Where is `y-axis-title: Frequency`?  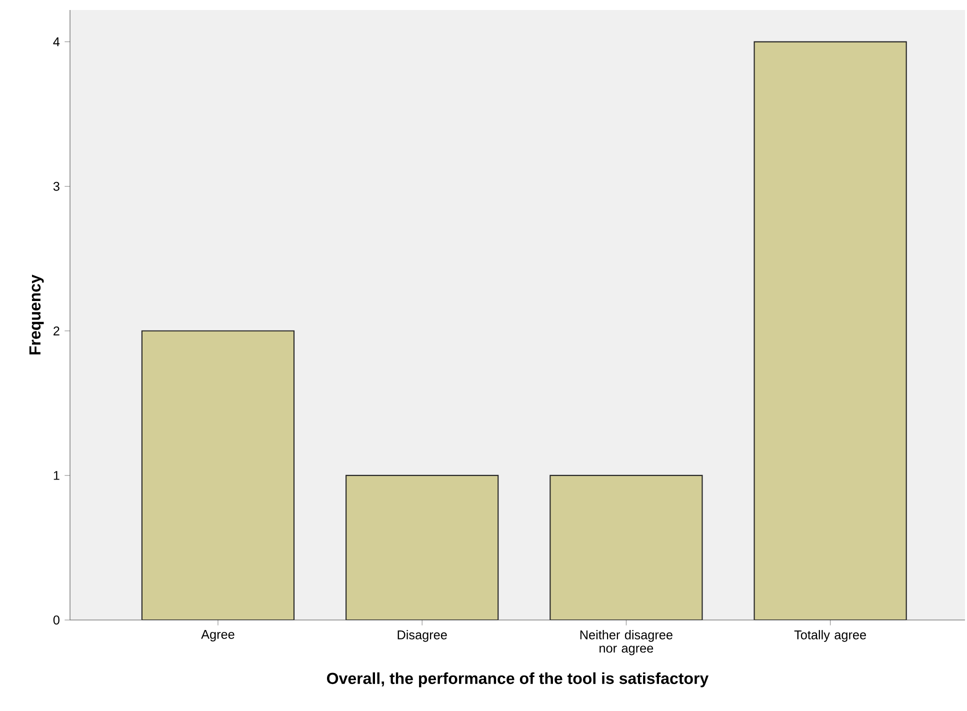
y-axis-title: Frequency is located at coordinates (36, 314).